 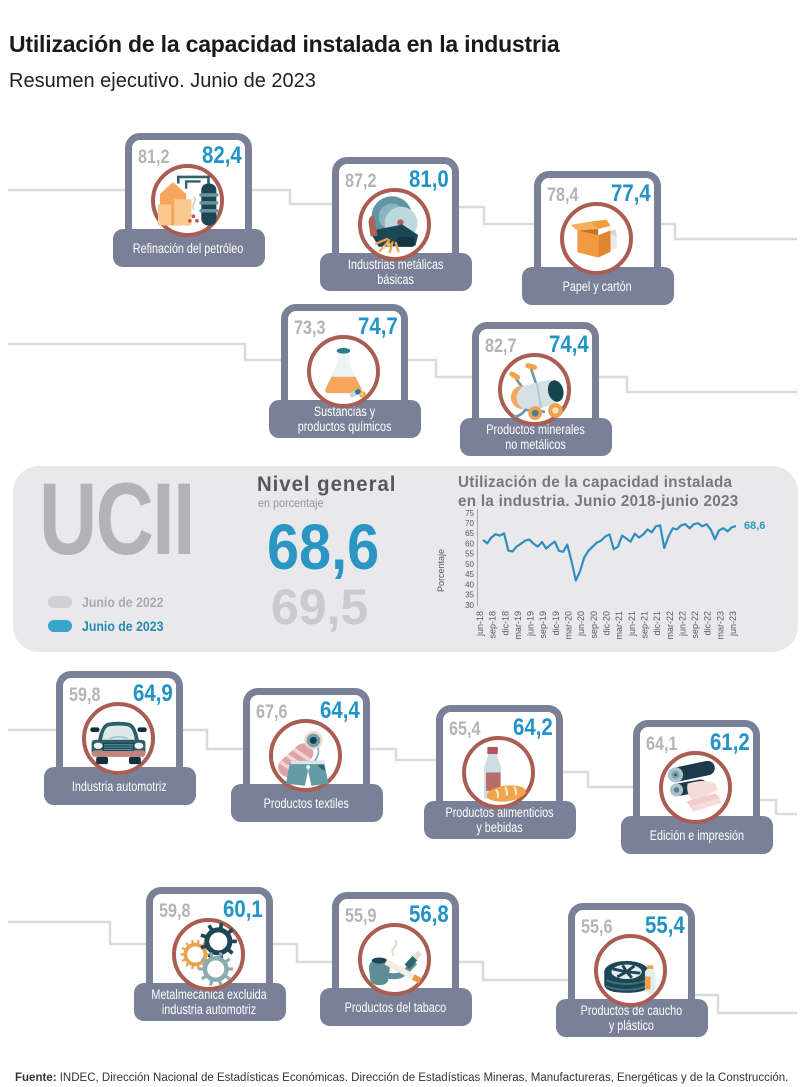 What do you see at coordinates (708, 623) in the screenshot?
I see `svg-text: dic-22` at bounding box center [708, 623].